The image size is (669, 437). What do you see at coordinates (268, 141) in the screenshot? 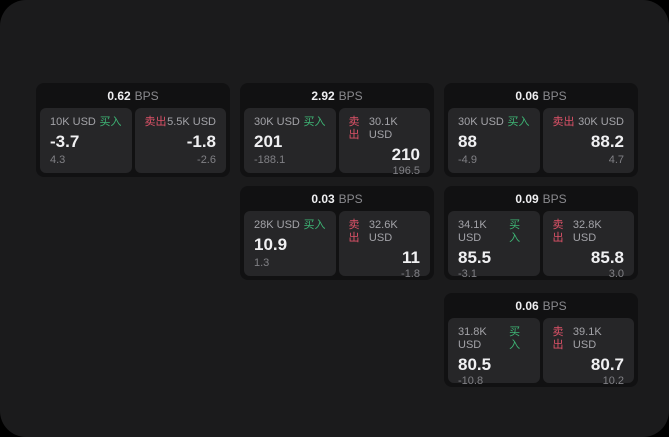
I see `buy-price: 201` at bounding box center [268, 141].